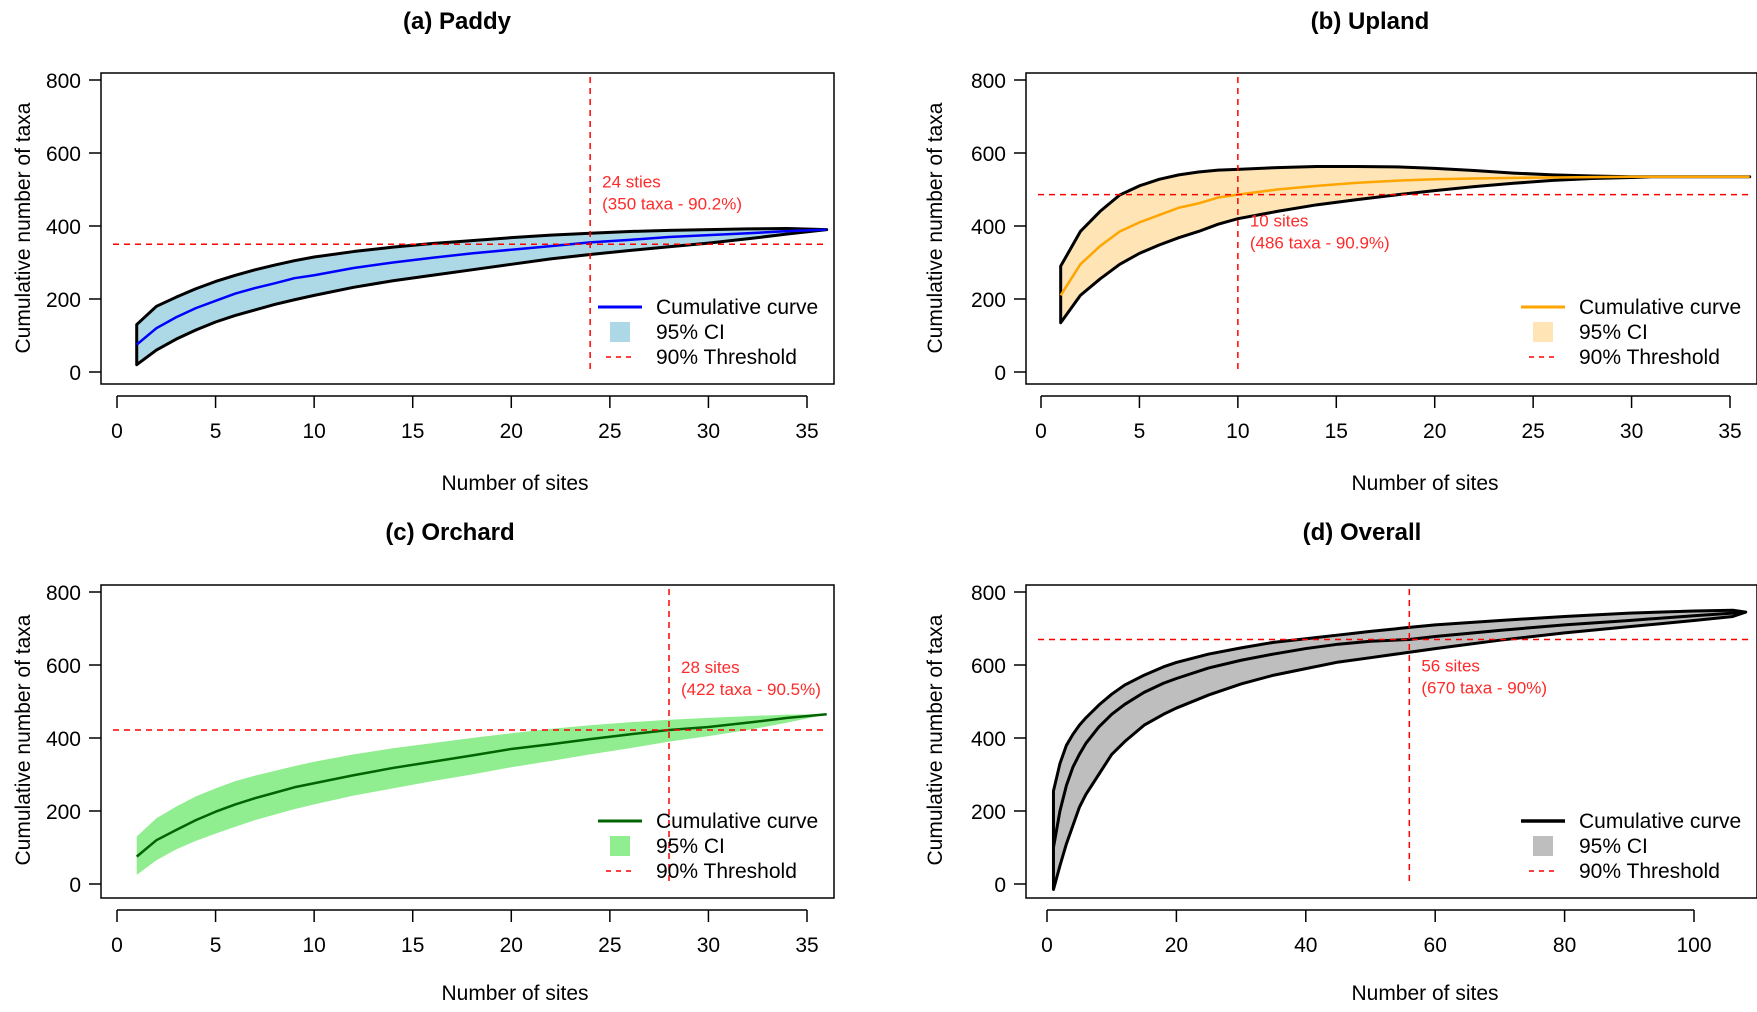 The image size is (1757, 1012). What do you see at coordinates (1279, 221) in the screenshot?
I see `threshold-annotation: 10 sites` at bounding box center [1279, 221].